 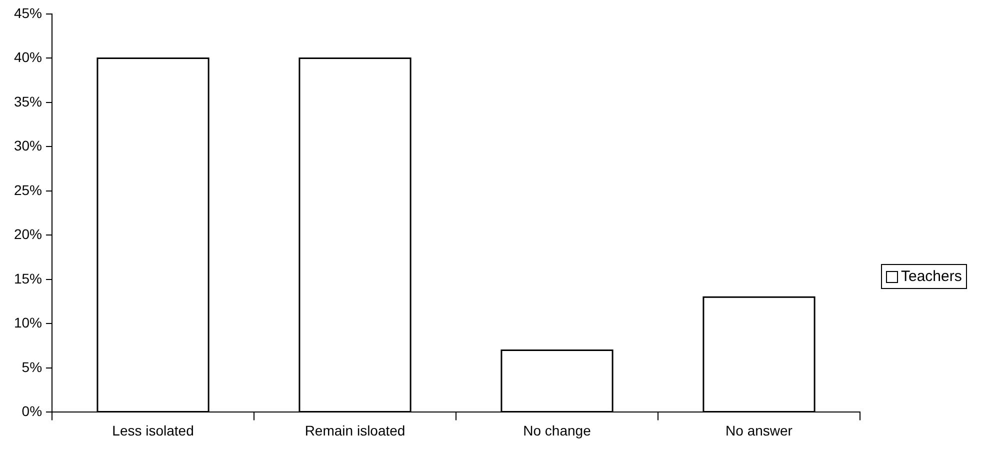 I want to click on x-tick-label: Remain isloated, so click(x=355, y=430).